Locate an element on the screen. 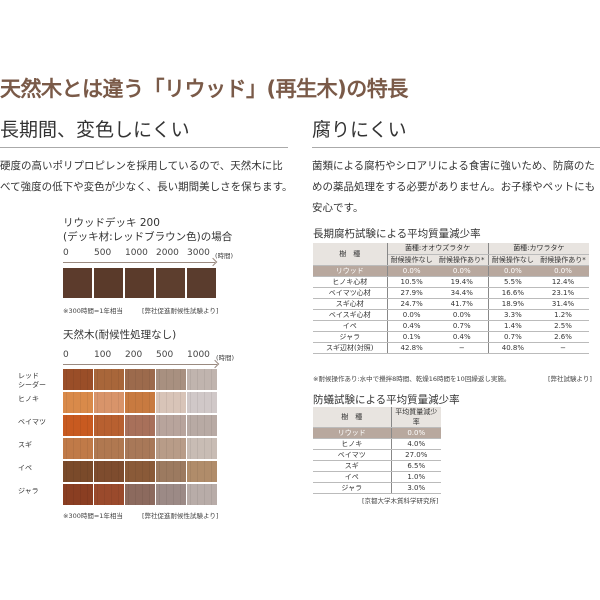 This screenshot has height=600, width=600. table-cell: ヒノキ心材 is located at coordinates (350, 282).